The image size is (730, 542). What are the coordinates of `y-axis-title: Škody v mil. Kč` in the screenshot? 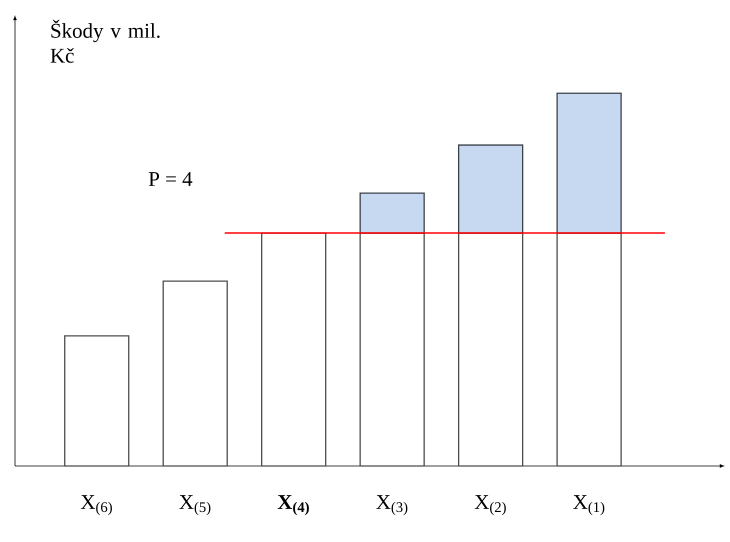 It's located at (105, 41).